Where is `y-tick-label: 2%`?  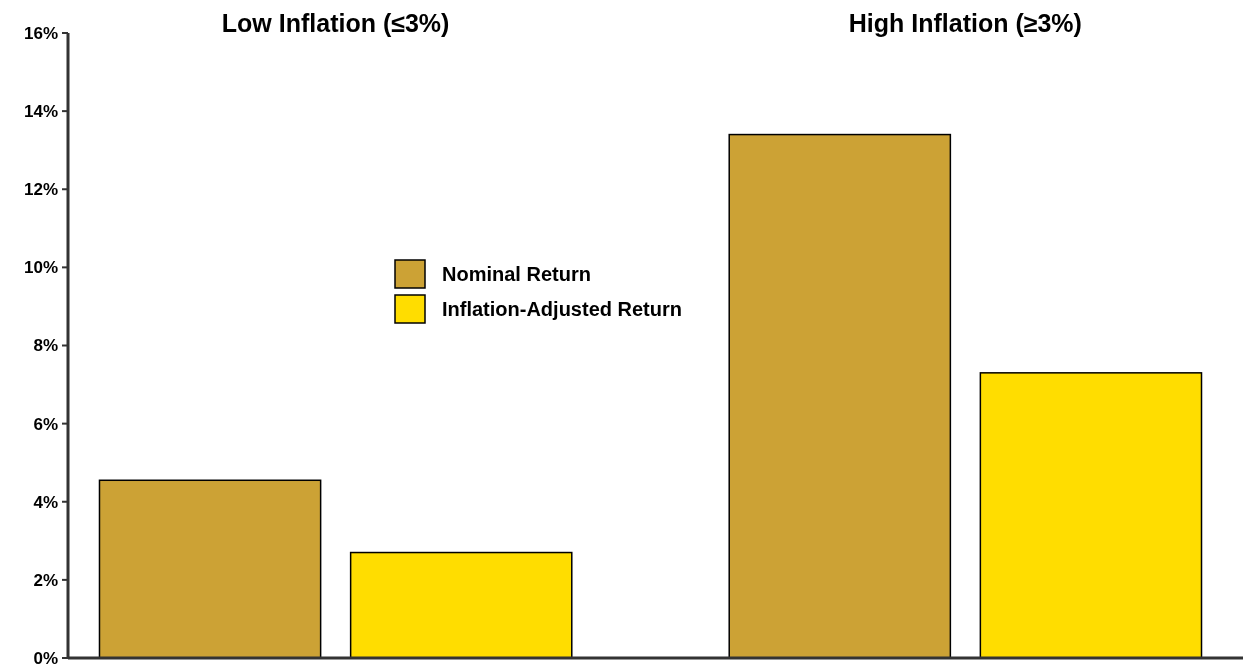
y-tick-label: 2% is located at coordinates (45, 580).